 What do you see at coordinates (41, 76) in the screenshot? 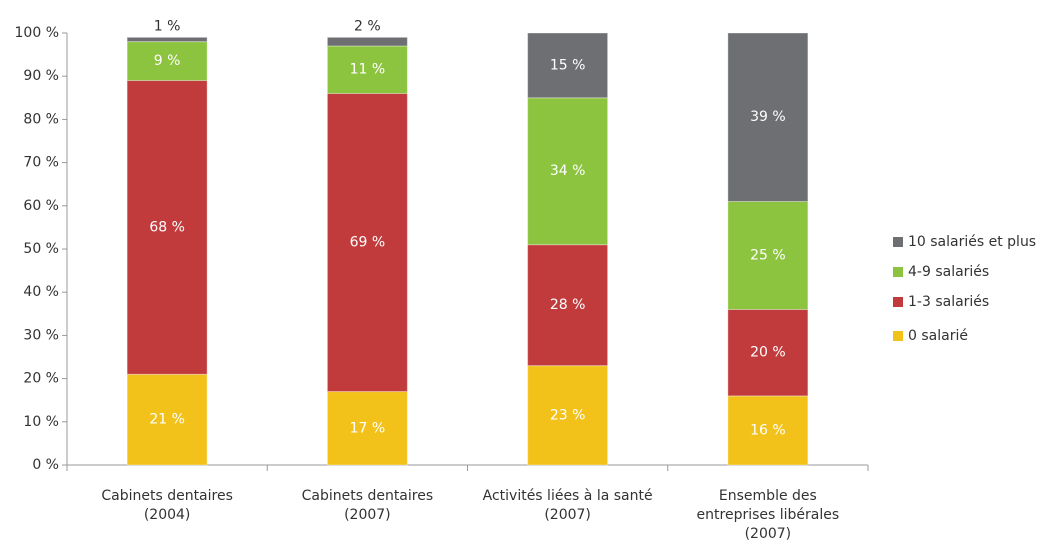
I see `y-tick-label: 90 %` at bounding box center [41, 76].